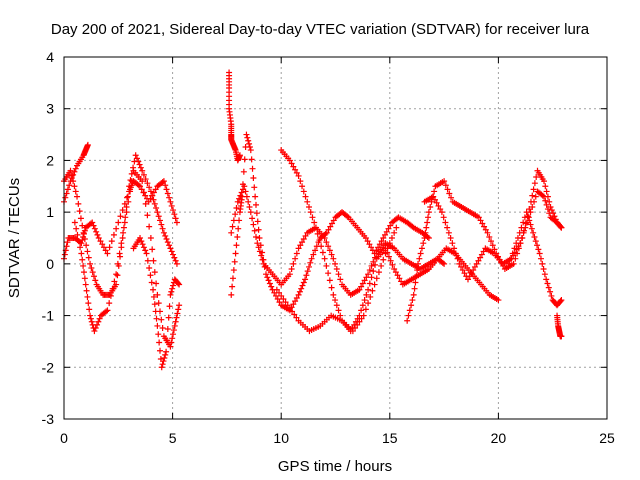 The image size is (640, 480). Describe the element at coordinates (48, 316) in the screenshot. I see `y-tick-label: -1` at that location.